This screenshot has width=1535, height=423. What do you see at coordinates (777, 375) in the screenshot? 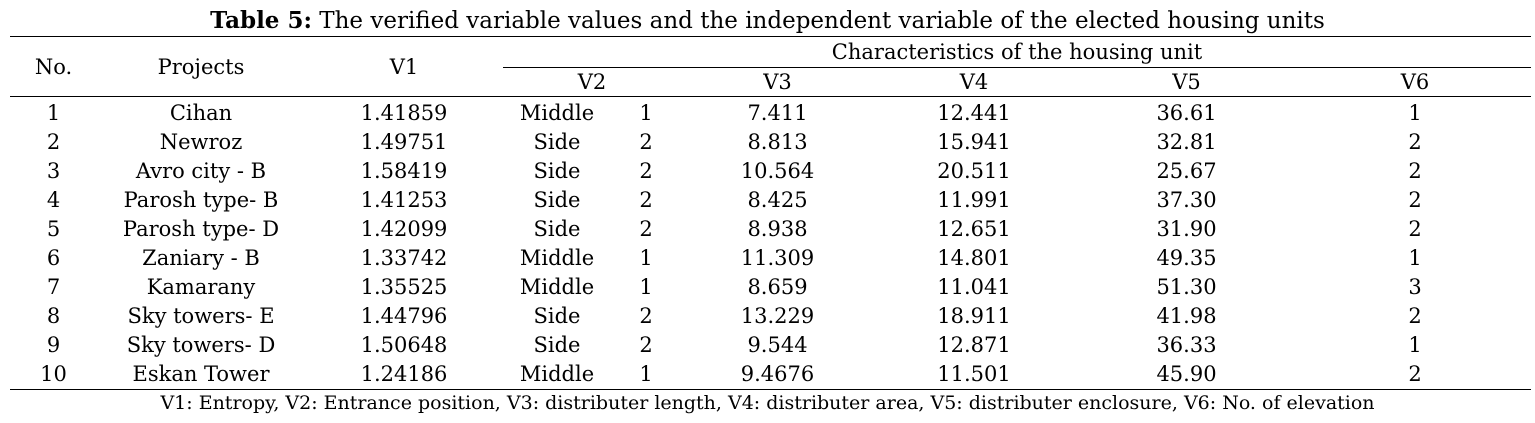
I see `cell-v3: 9.4676` at bounding box center [777, 375].